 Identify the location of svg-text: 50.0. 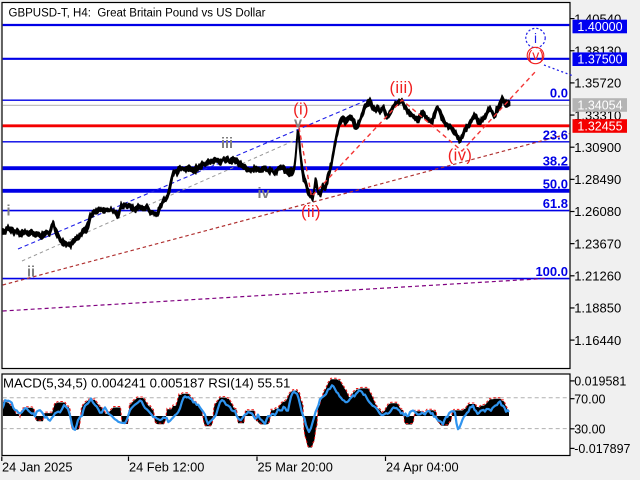
(555, 183).